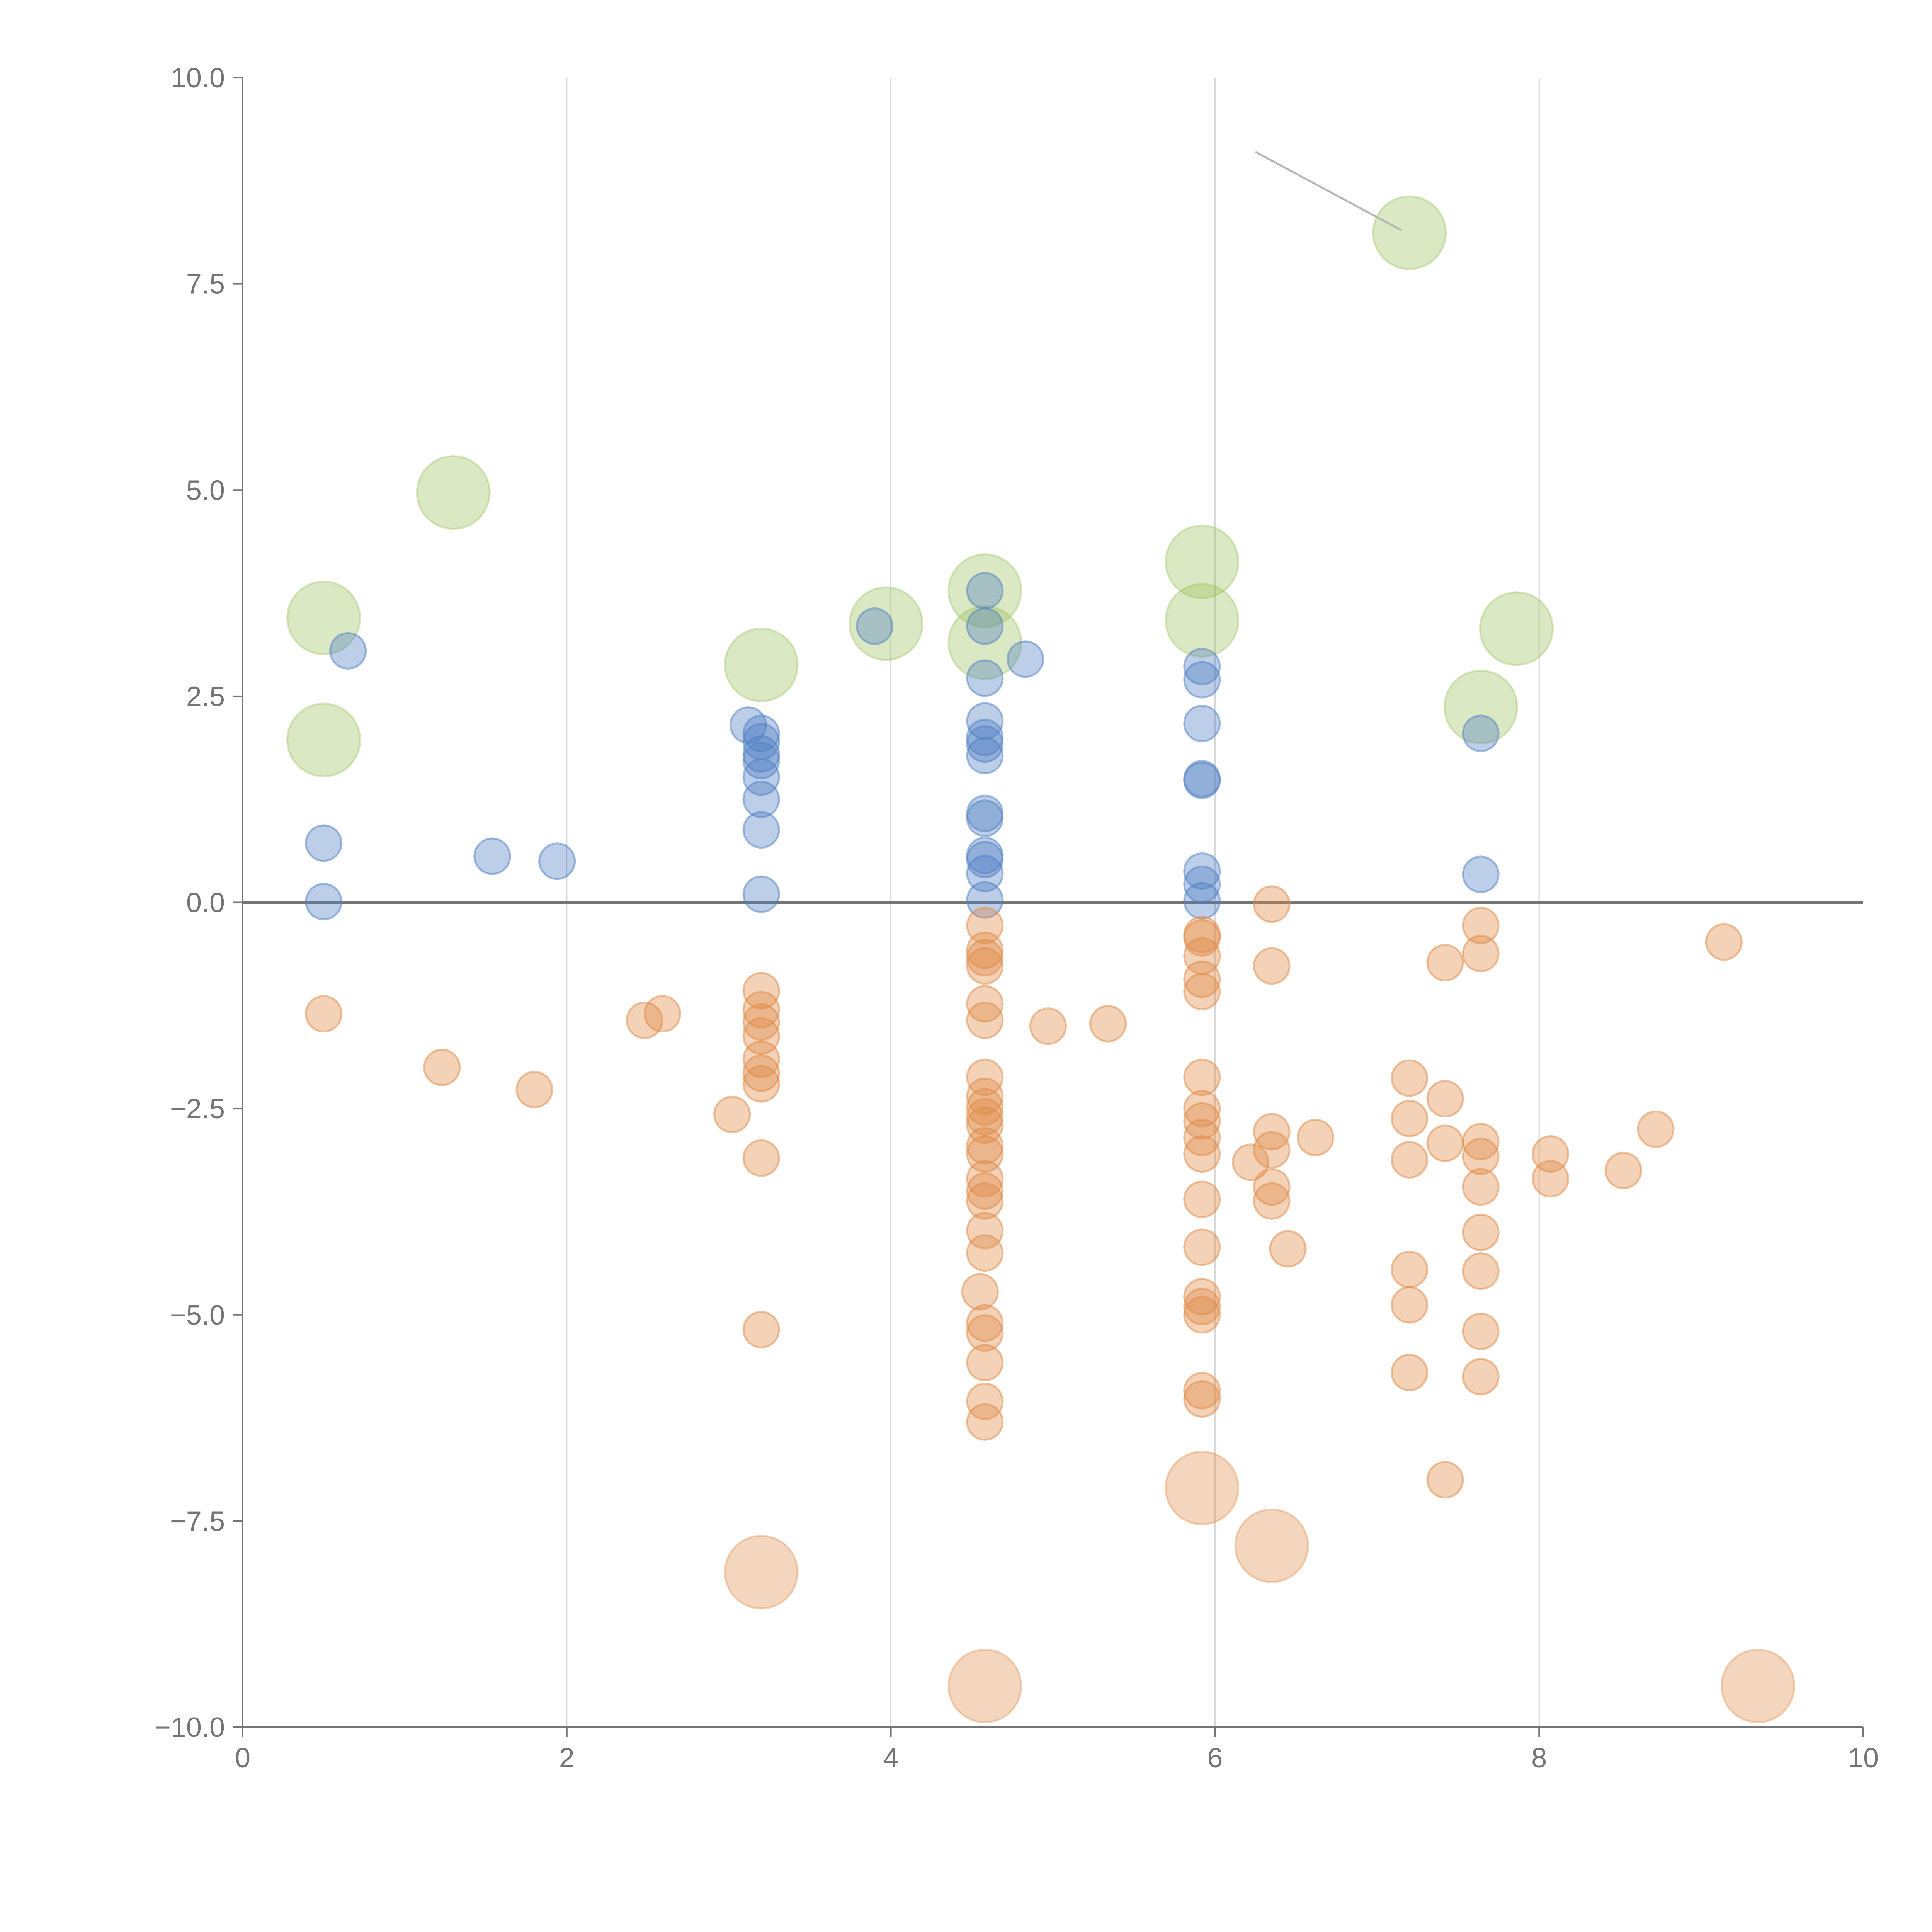  What do you see at coordinates (891, 1758) in the screenshot?
I see `x-tick-label: 4` at bounding box center [891, 1758].